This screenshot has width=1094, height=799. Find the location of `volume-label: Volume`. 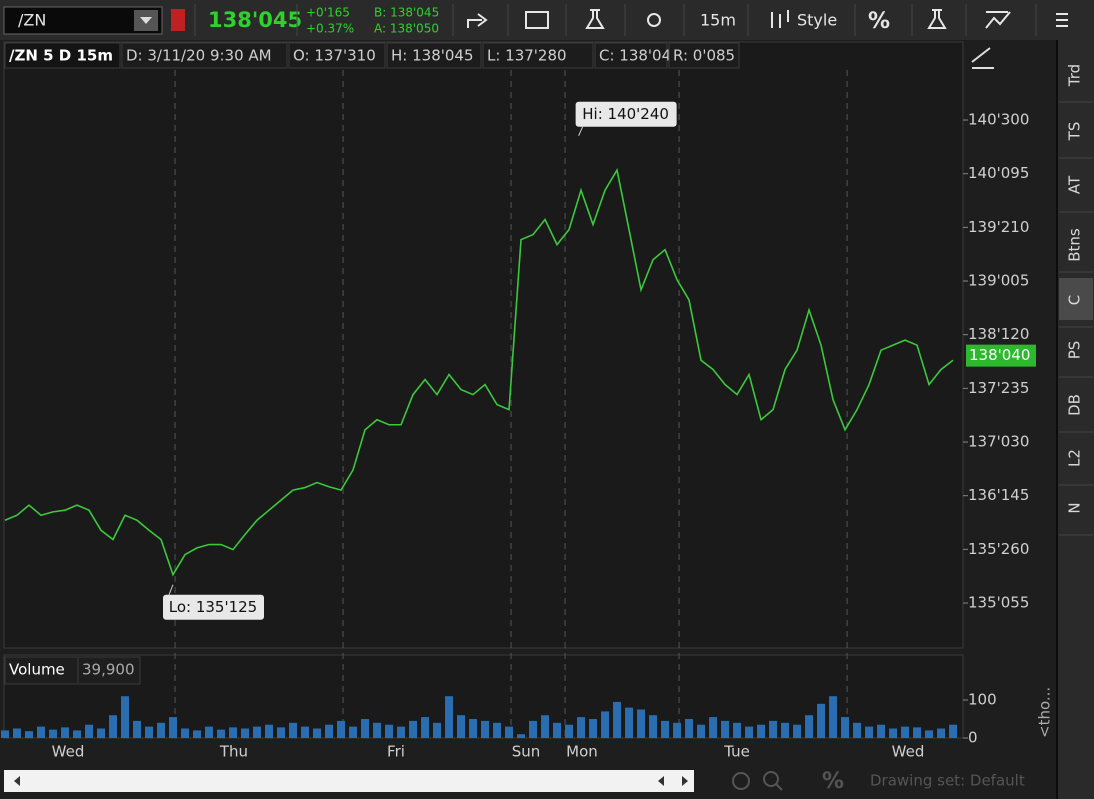

volume-label: Volume is located at coordinates (37, 670).